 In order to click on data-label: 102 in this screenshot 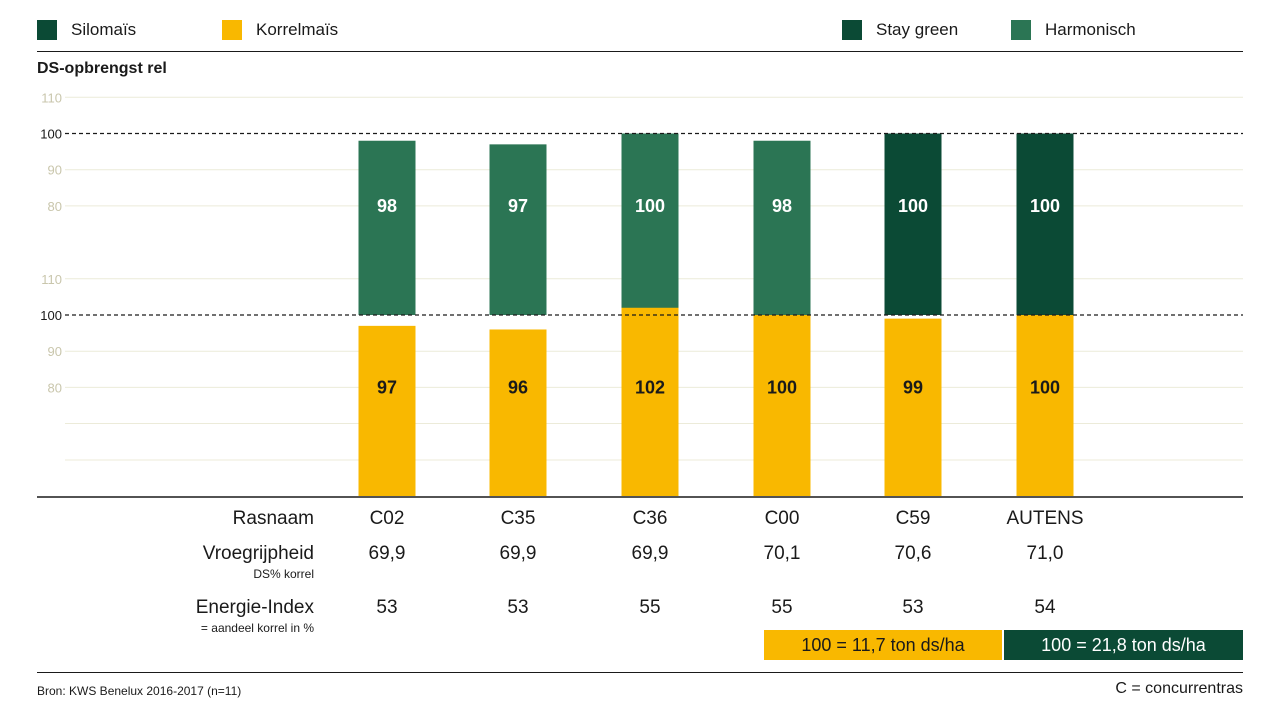, I will do `click(650, 387)`.